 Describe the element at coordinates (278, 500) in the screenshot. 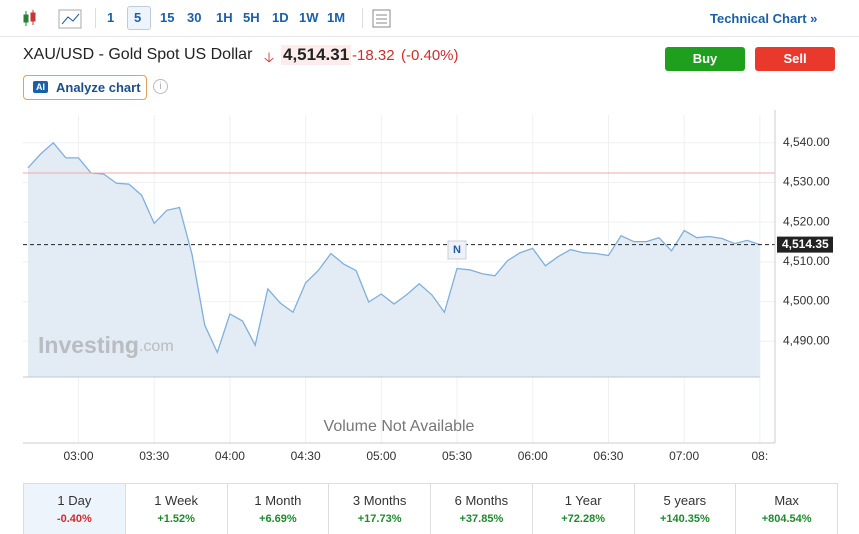

I see `period-name: 1 Month` at that location.